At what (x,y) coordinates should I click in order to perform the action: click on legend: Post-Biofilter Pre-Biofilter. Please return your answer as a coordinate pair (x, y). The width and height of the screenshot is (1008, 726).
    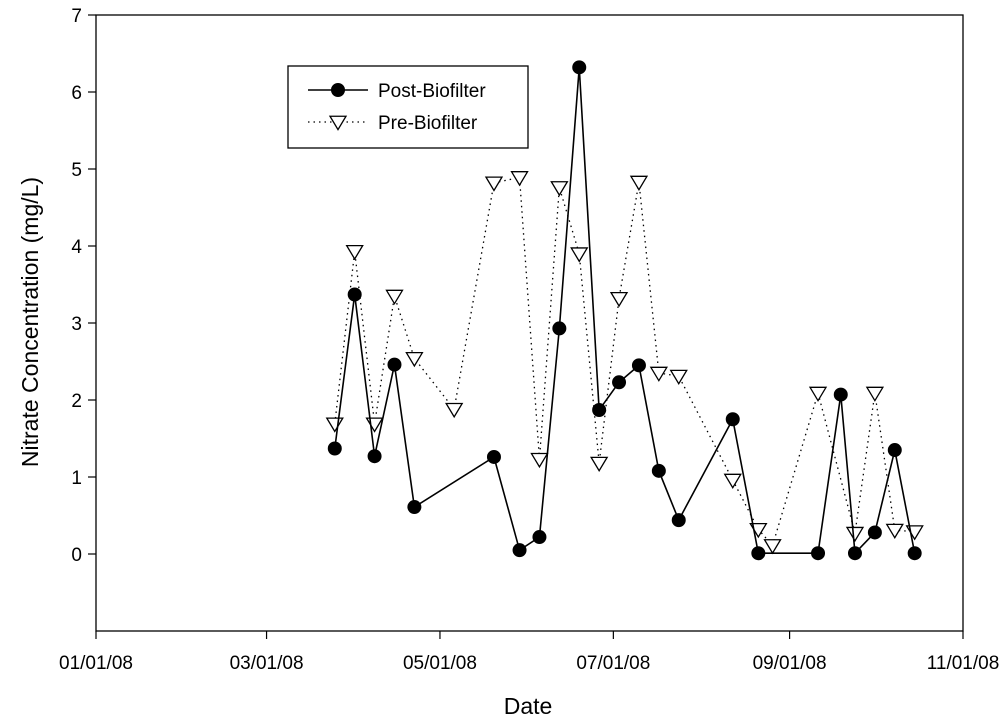
    Looking at the image, I should click on (408, 107).